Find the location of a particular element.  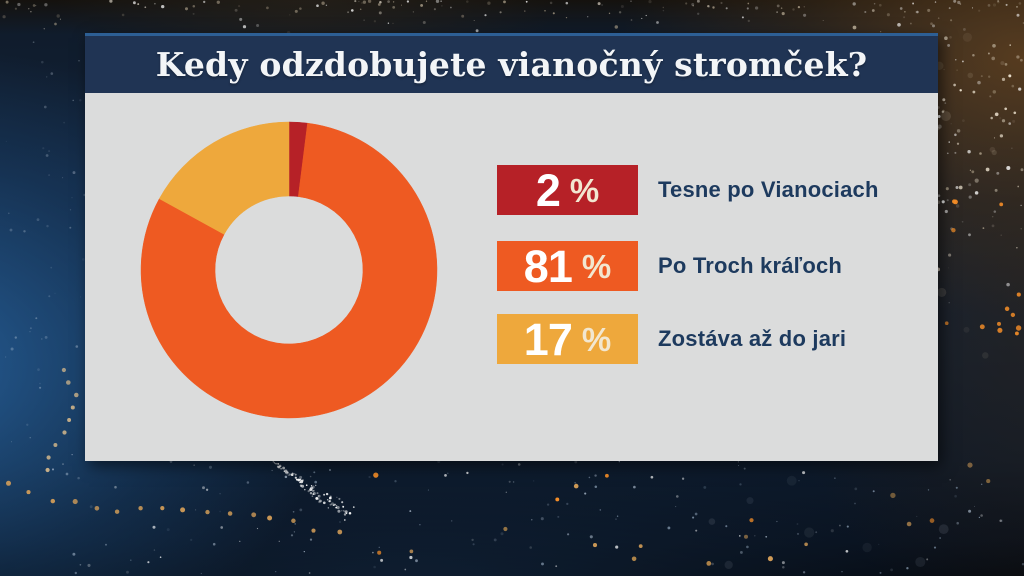

poll-question: Kedy odzdobujete vianočný stromček? is located at coordinates (511, 64).